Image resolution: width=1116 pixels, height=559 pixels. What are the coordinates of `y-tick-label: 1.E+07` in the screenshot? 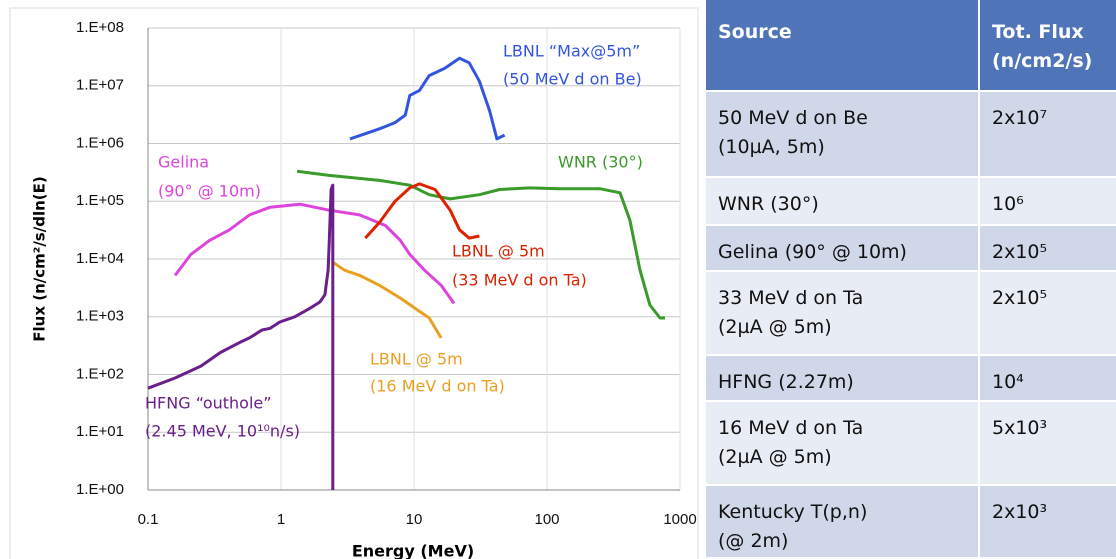 It's located at (100, 85).